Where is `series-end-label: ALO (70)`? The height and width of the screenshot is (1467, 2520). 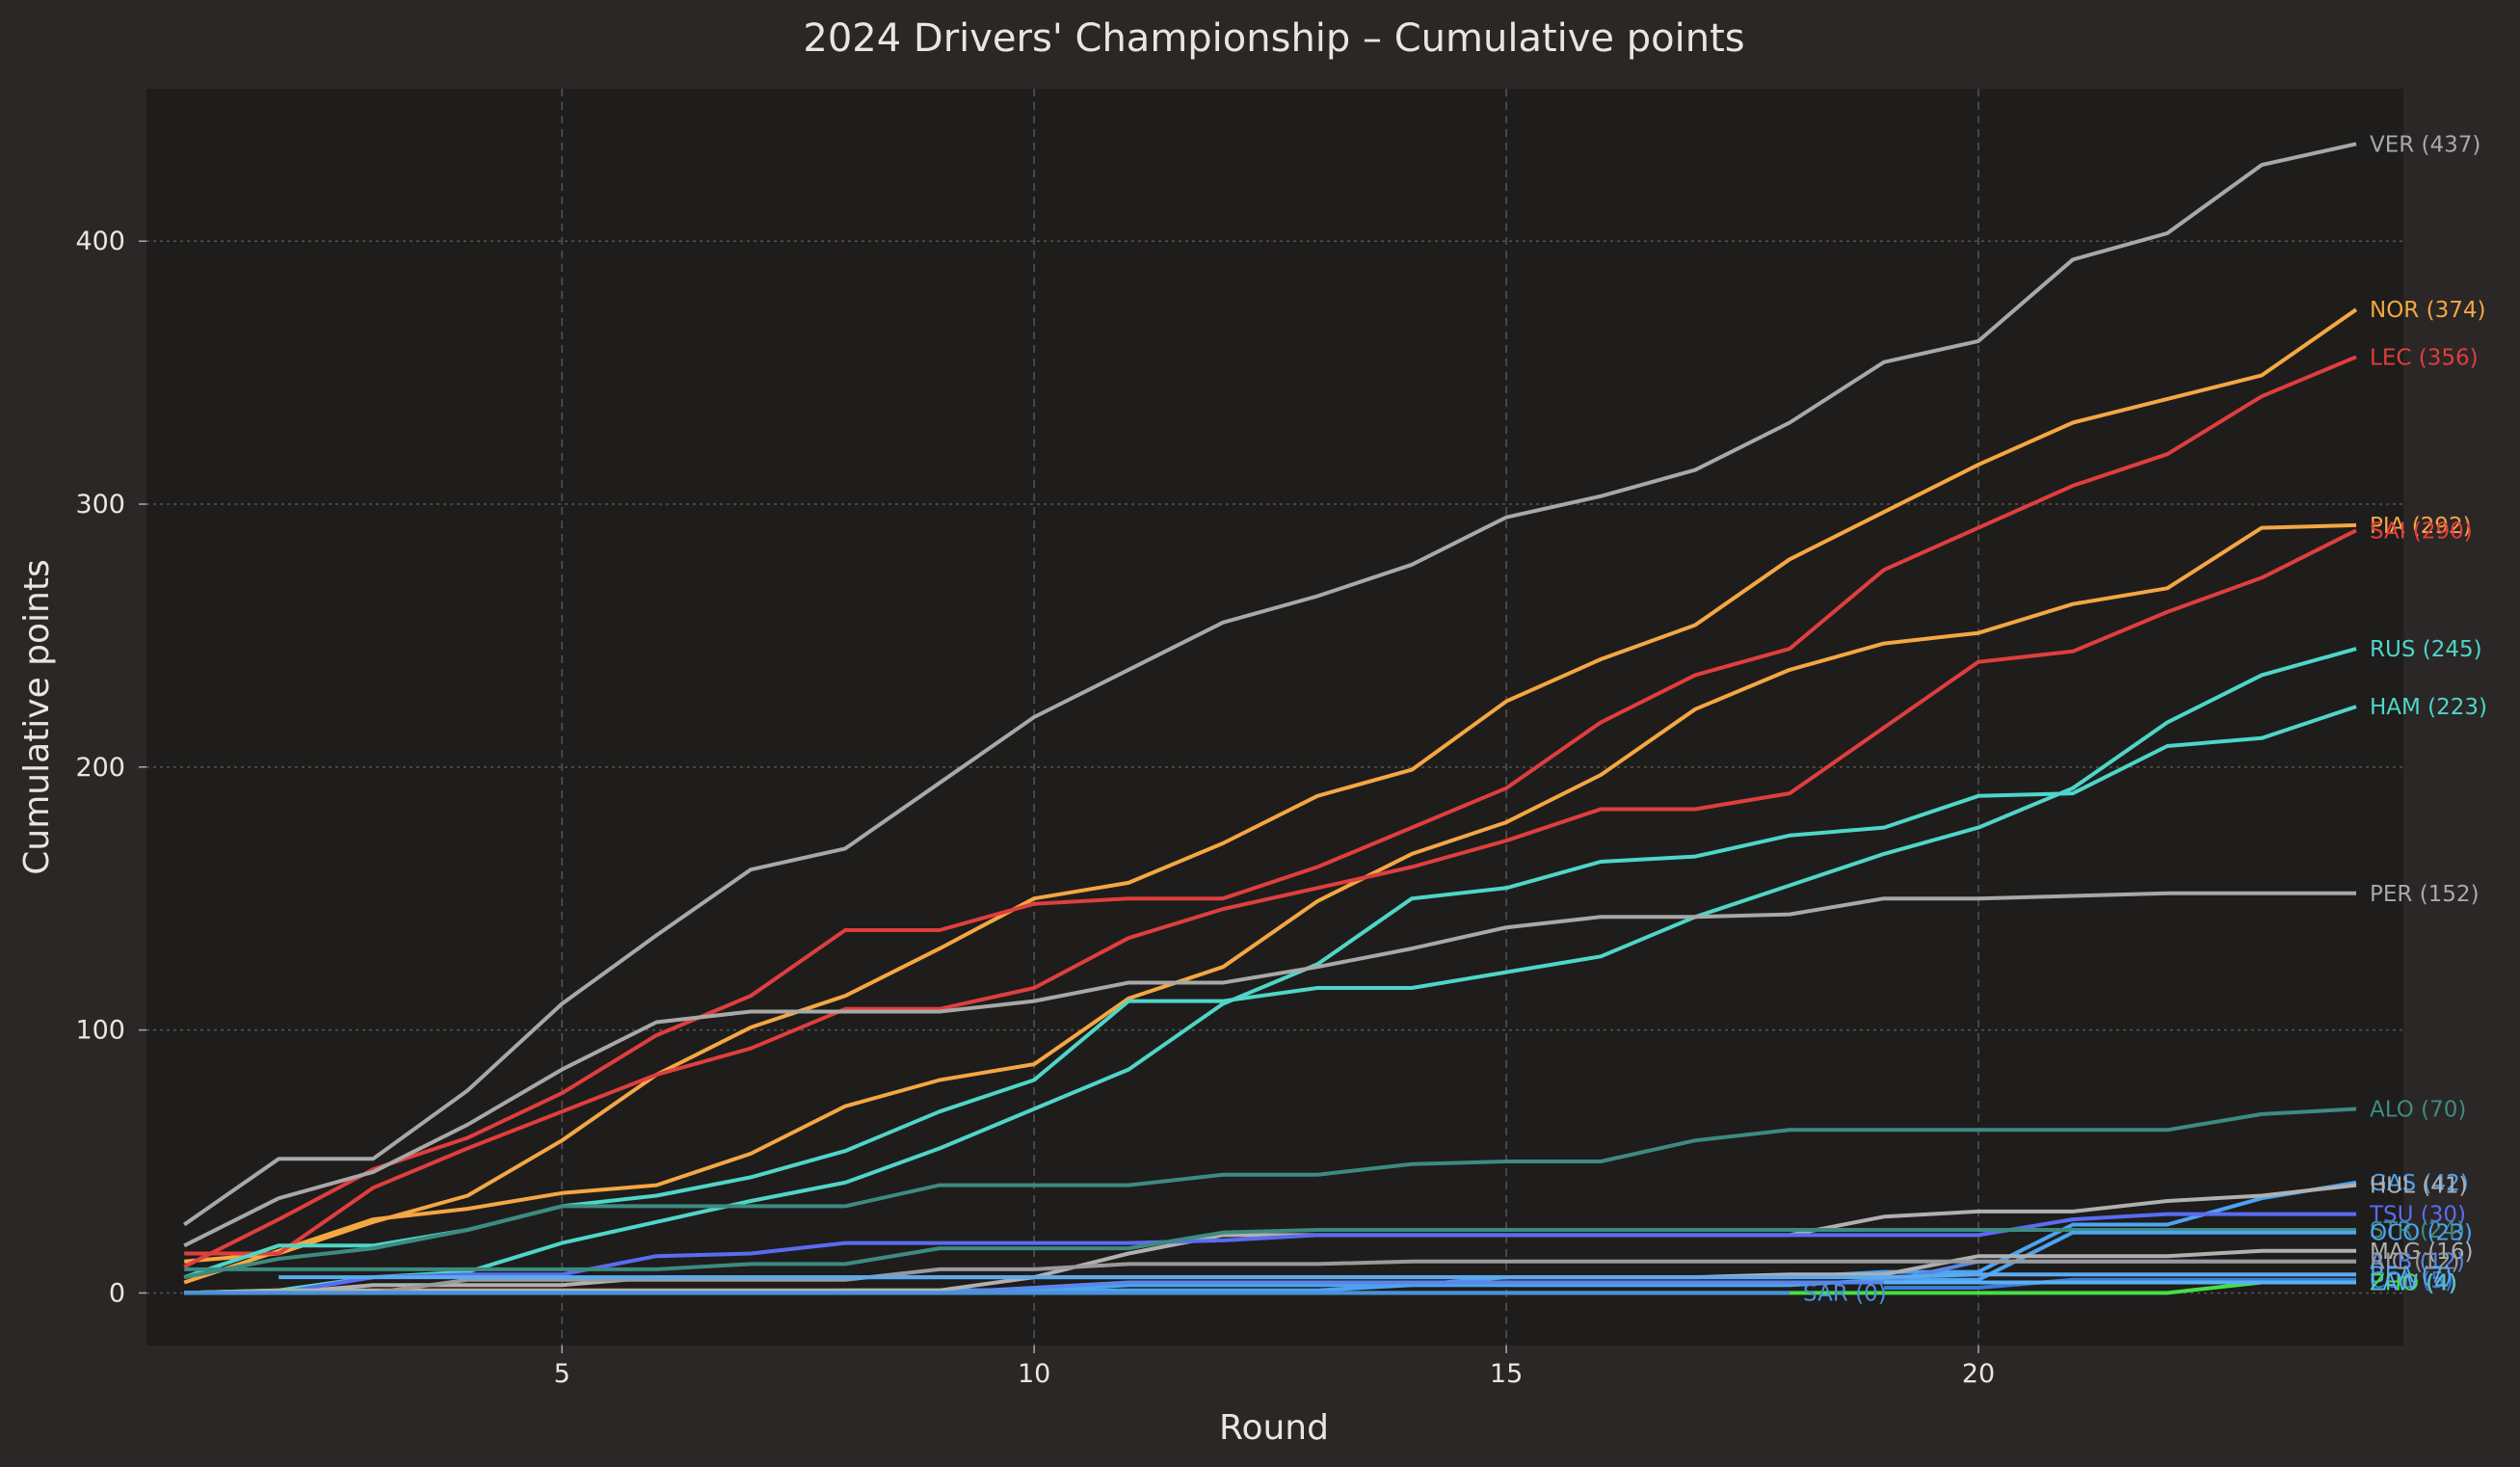 series-end-label: ALO (70) is located at coordinates (2418, 1109).